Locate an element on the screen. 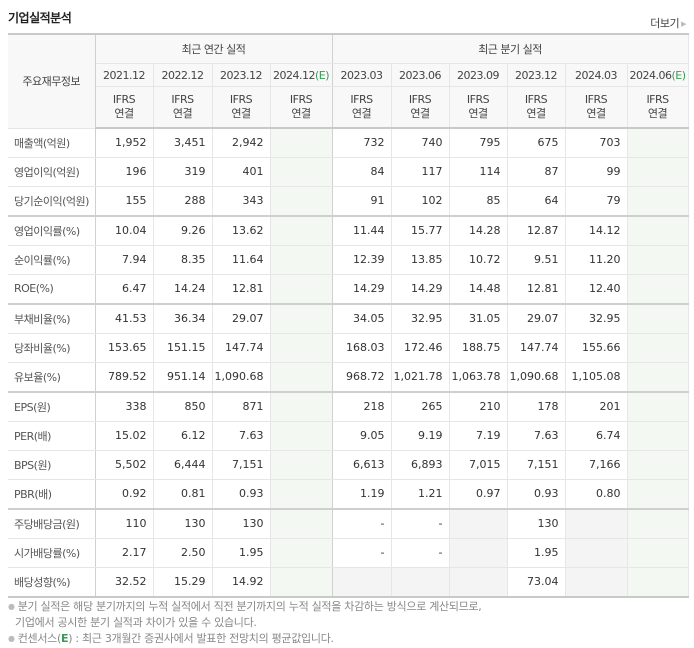  value-cell: 7,166 is located at coordinates (596, 465).